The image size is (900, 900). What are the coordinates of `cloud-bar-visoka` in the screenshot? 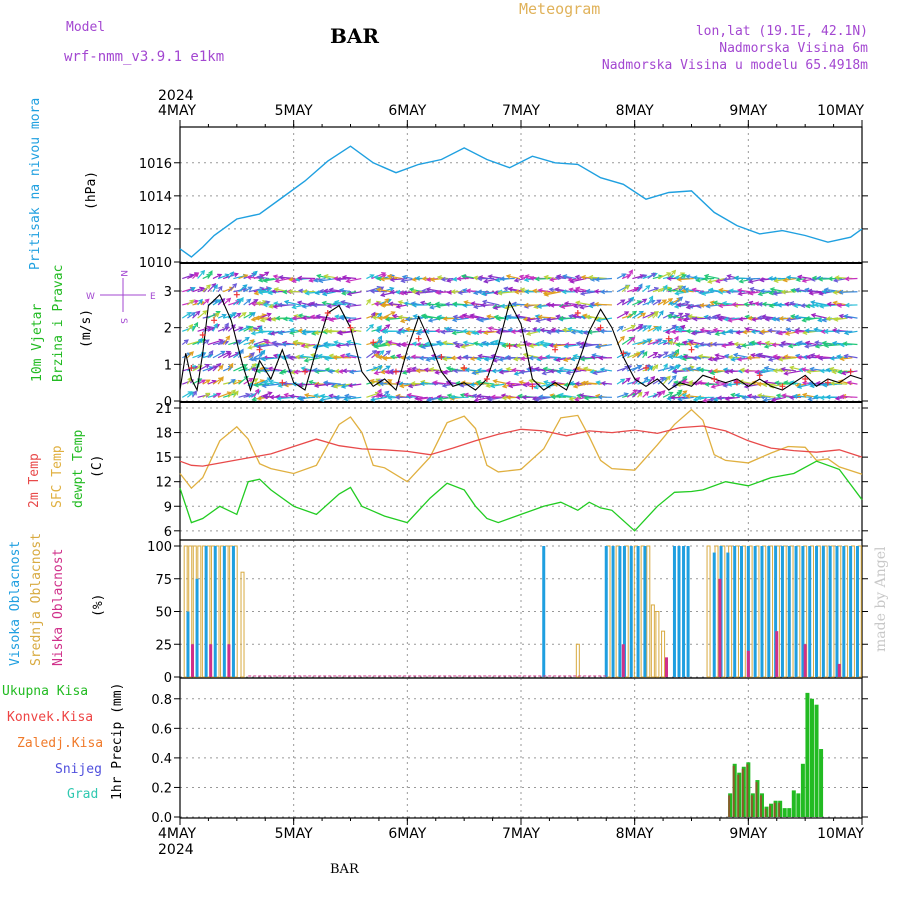 It's located at (837, 611).